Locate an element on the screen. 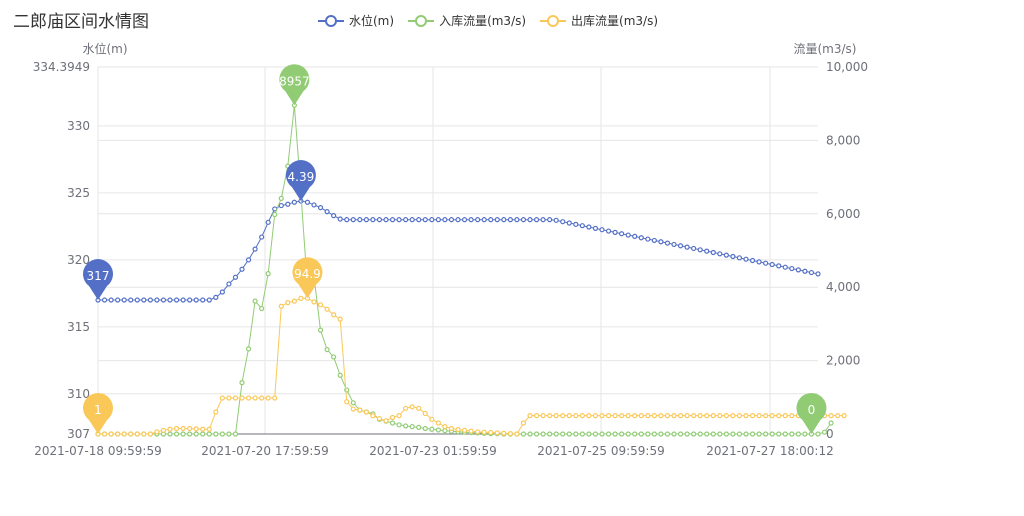 This screenshot has width=1024, height=516. x-tick-label: 2021-07-23 01:59:59 is located at coordinates (432, 451).